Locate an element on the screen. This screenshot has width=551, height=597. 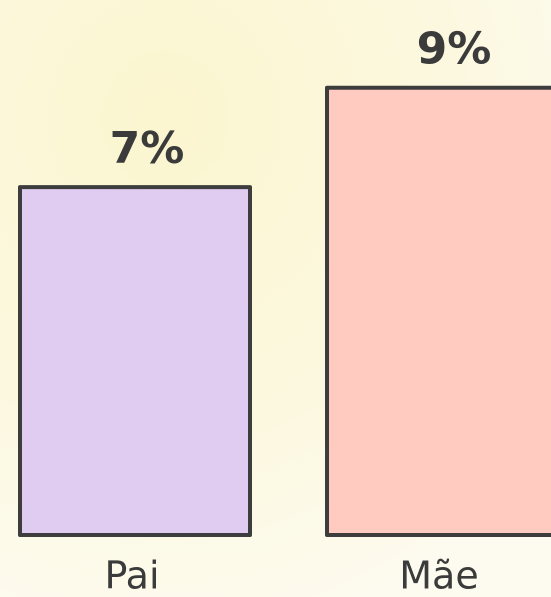
x-tick-label: Mãe is located at coordinates (438, 575).